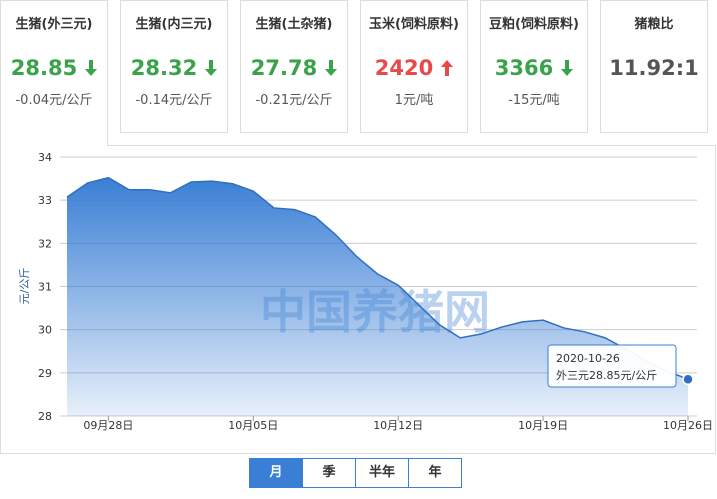  I want to click on price-value: 3366, so click(524, 68).